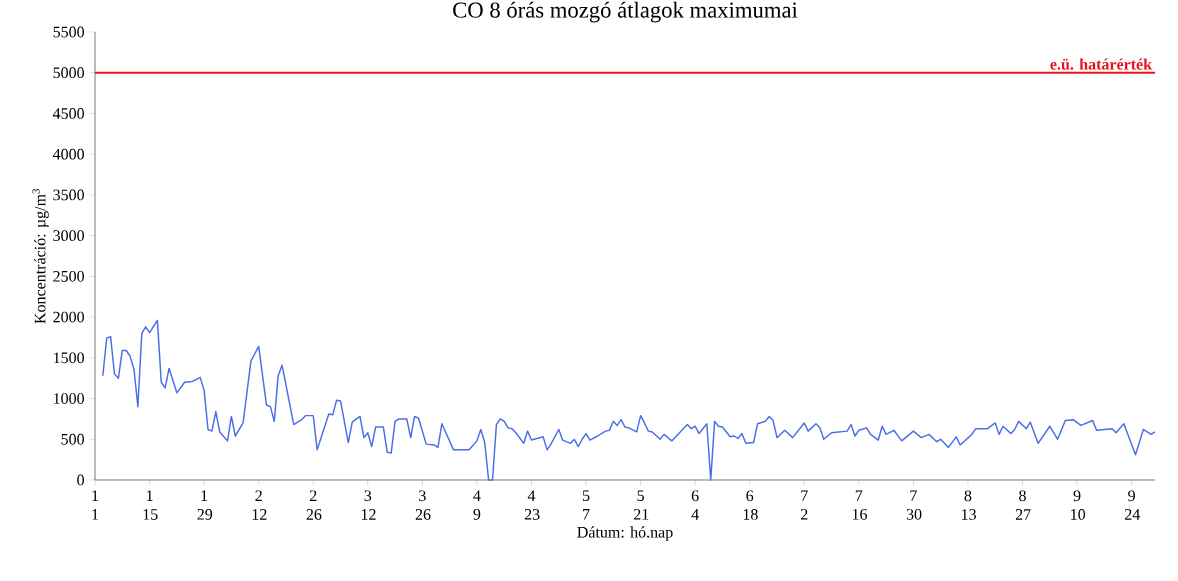  What do you see at coordinates (259, 505) in the screenshot?
I see `x-tick-label: 2 12` at bounding box center [259, 505].